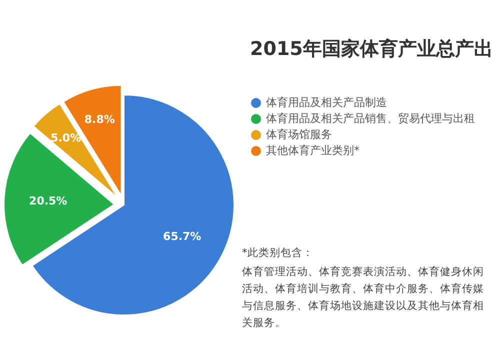  I want to click on data-label: 8.8%, so click(99, 119).